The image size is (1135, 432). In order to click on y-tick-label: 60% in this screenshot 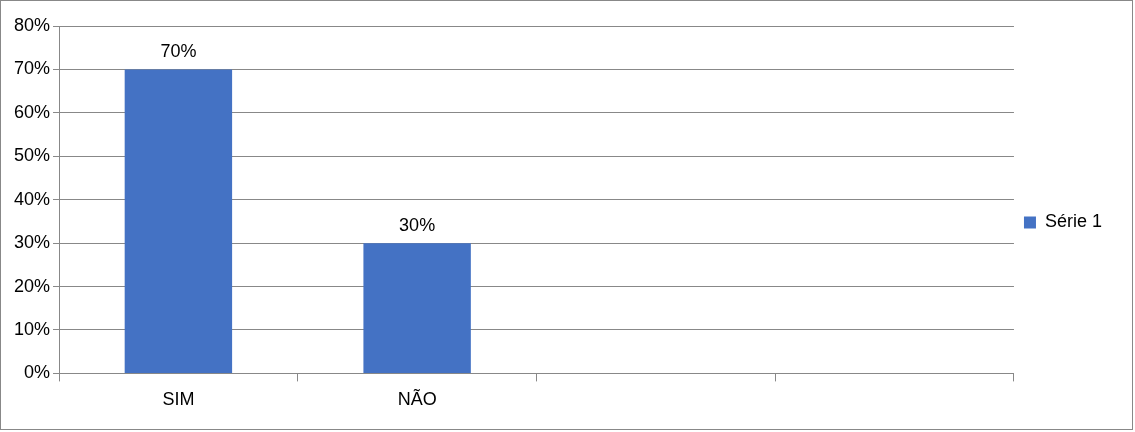, I will do `click(32, 111)`.